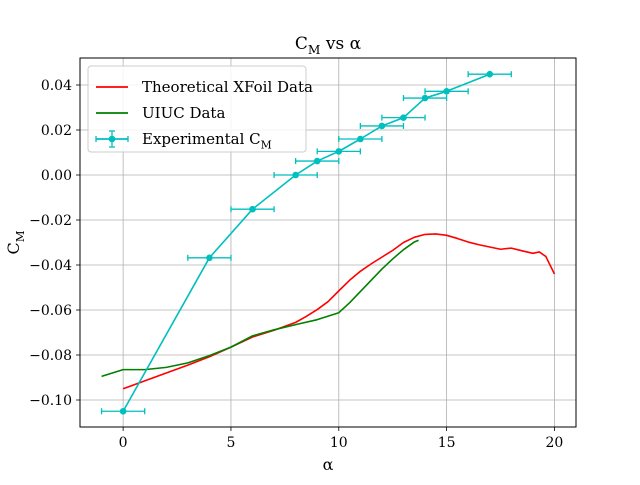 This screenshot has width=640, height=485. What do you see at coordinates (50, 401) in the screenshot?
I see `y-tick-label: −0.10` at bounding box center [50, 401].